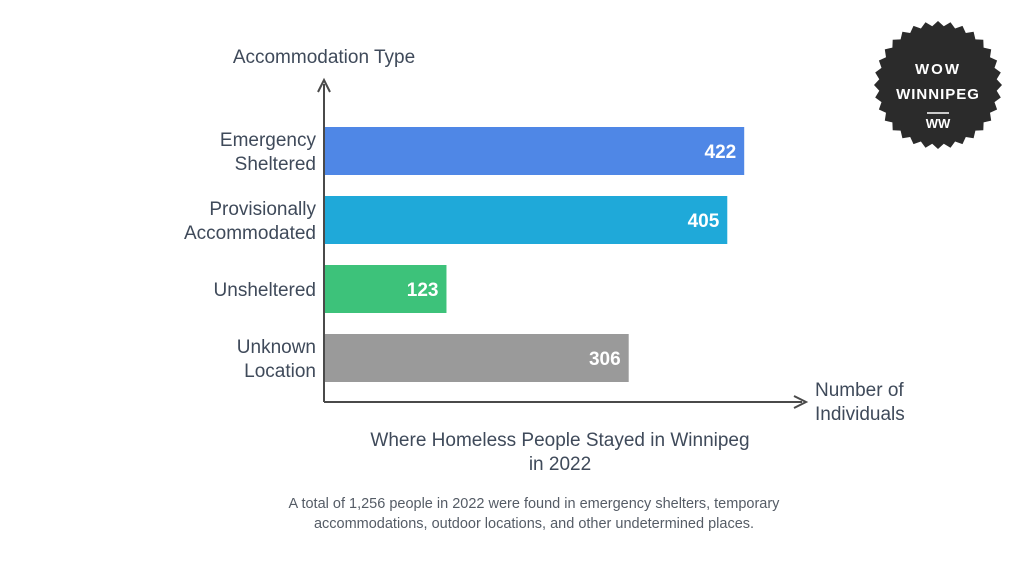 This screenshot has width=1024, height=576. What do you see at coordinates (860, 402) in the screenshot?
I see `x-axis-title: Number of Individuals` at bounding box center [860, 402].